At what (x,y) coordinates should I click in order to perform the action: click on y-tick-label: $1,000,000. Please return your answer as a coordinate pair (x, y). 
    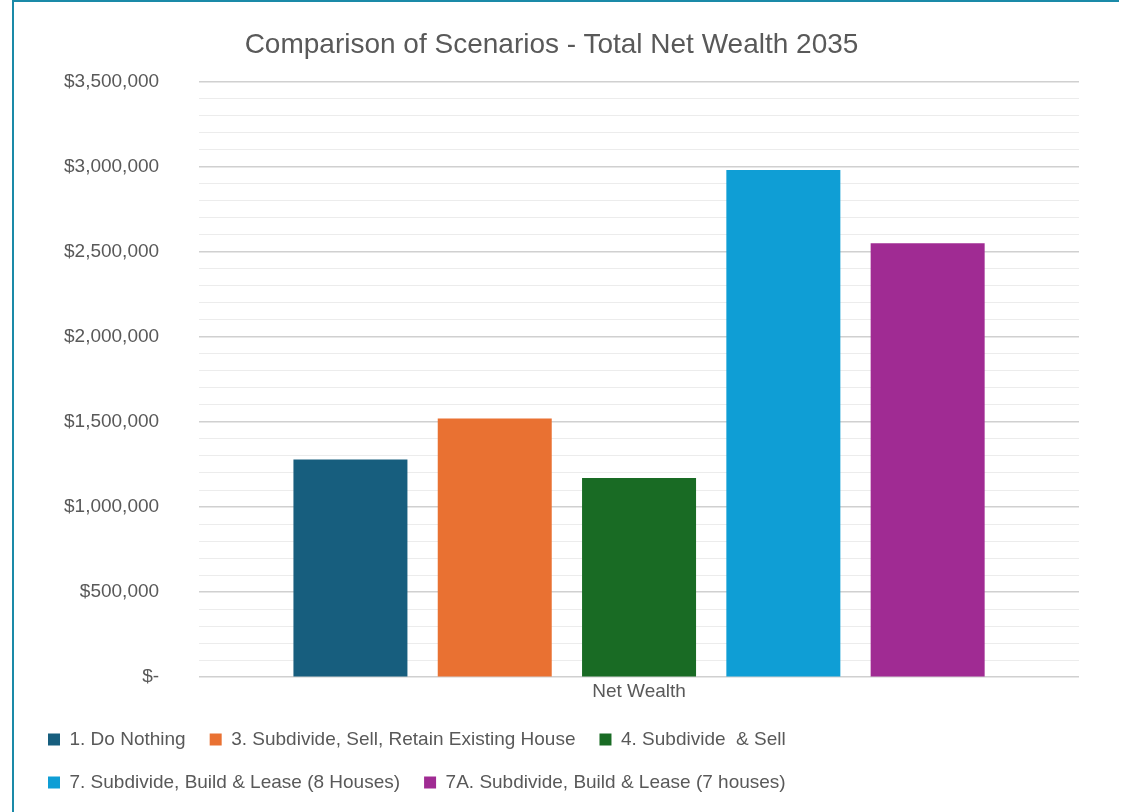
    Looking at the image, I should click on (112, 506).